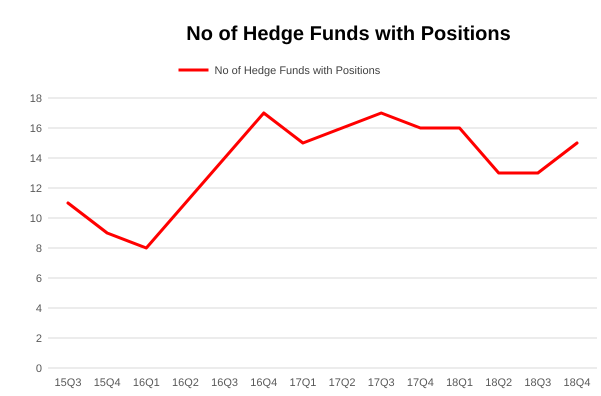 This screenshot has width=601, height=396. I want to click on y-tick-label: 10, so click(36, 218).